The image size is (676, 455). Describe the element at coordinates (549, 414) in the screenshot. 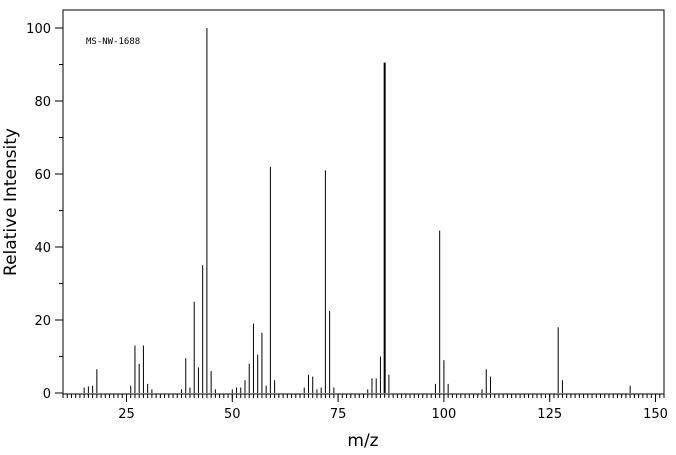

I see `x-tick-label: 125` at that location.